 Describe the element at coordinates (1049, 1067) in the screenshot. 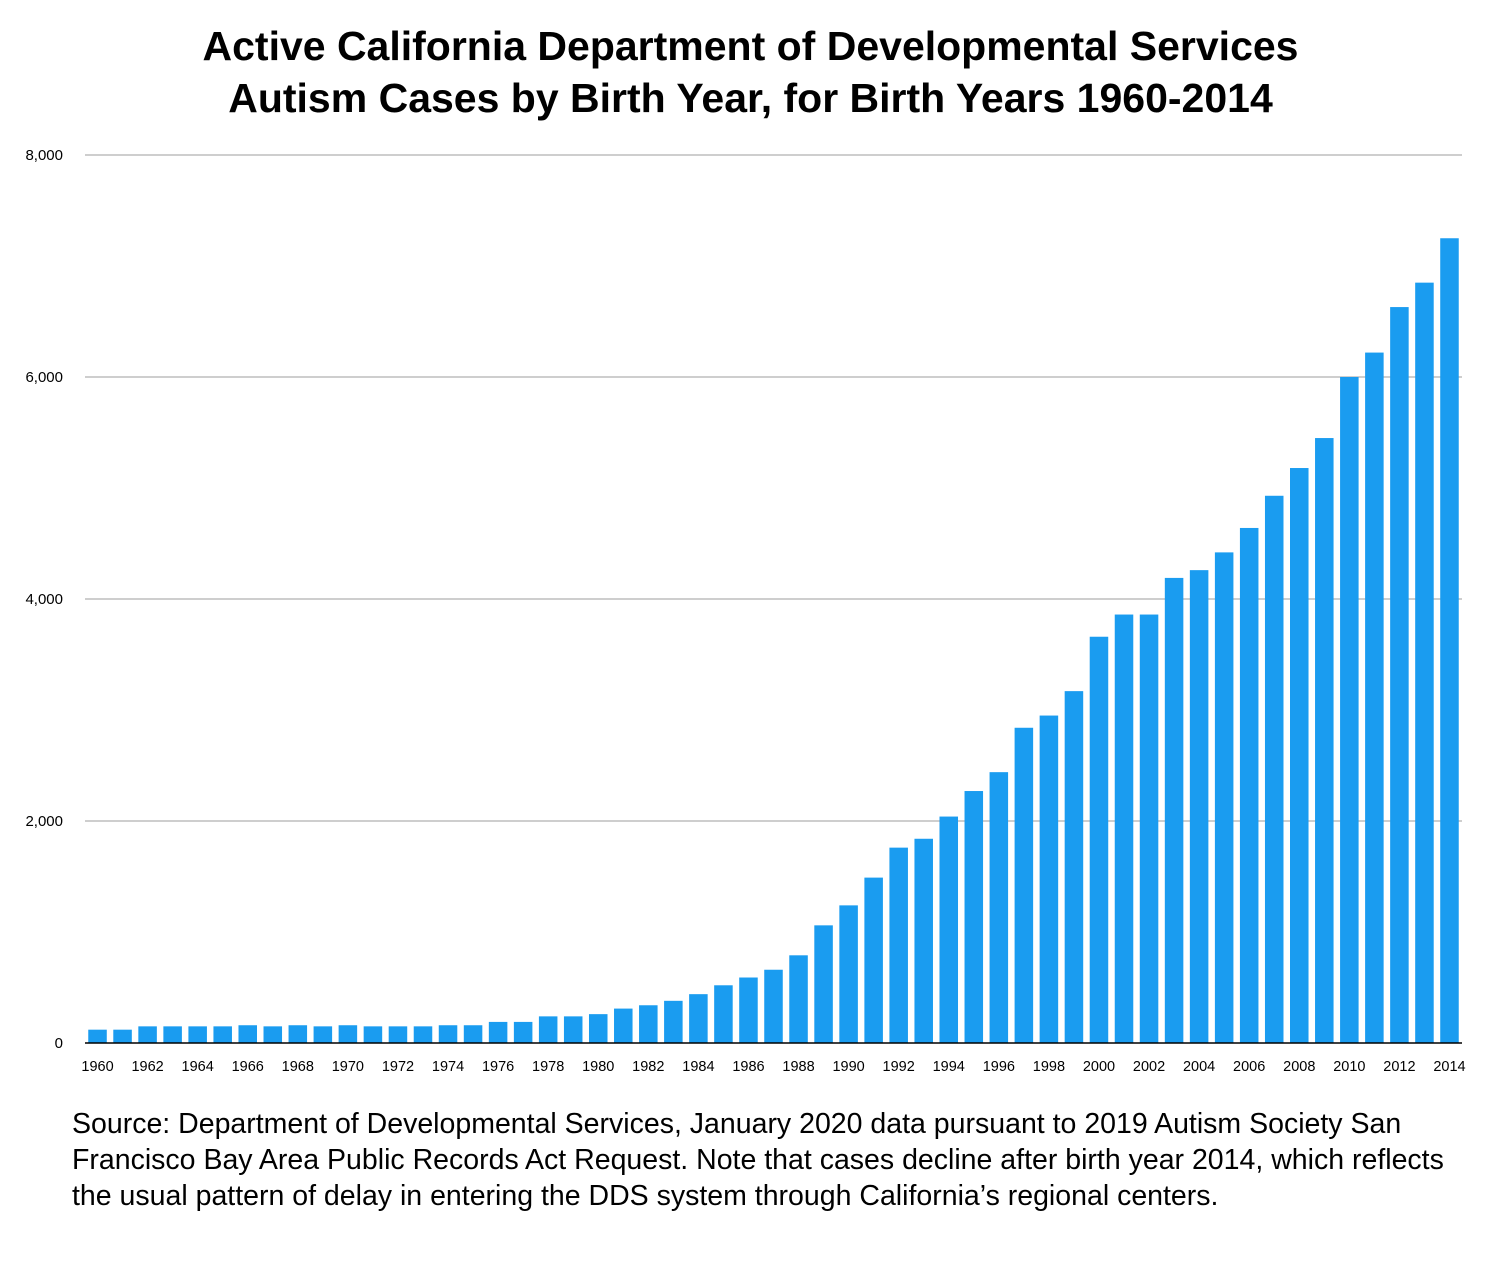

I see `x-tick-label: 1998` at that location.